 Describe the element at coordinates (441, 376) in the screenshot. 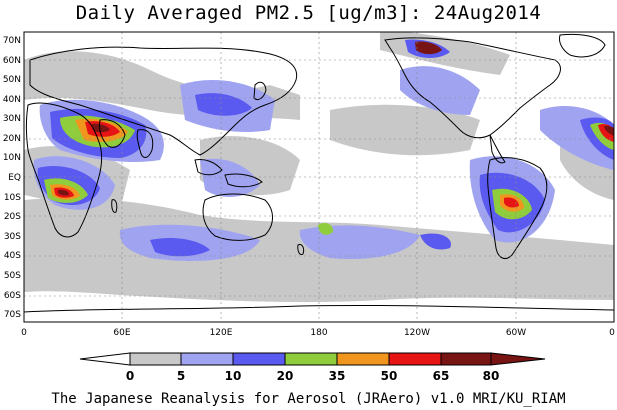

I see `colorbar-label: 65` at that location.